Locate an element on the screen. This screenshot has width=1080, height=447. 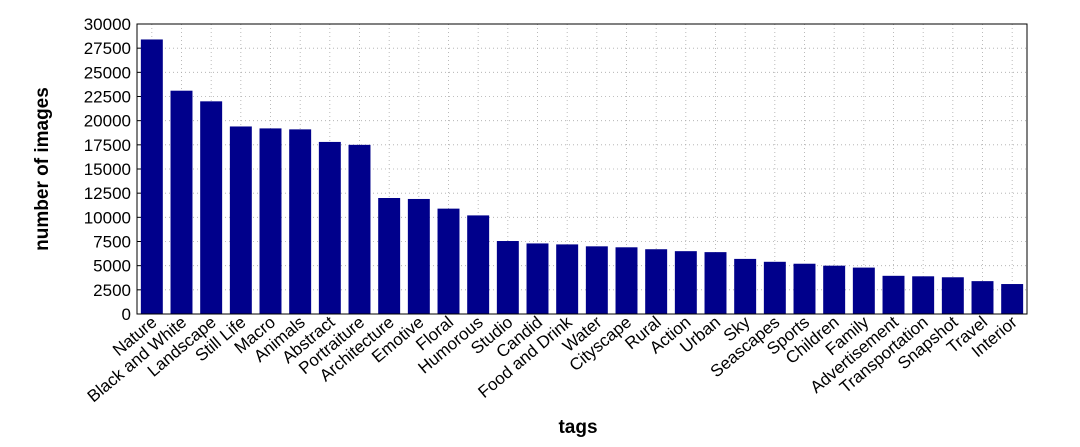
y-tick-label: 20000 is located at coordinates (107, 121).